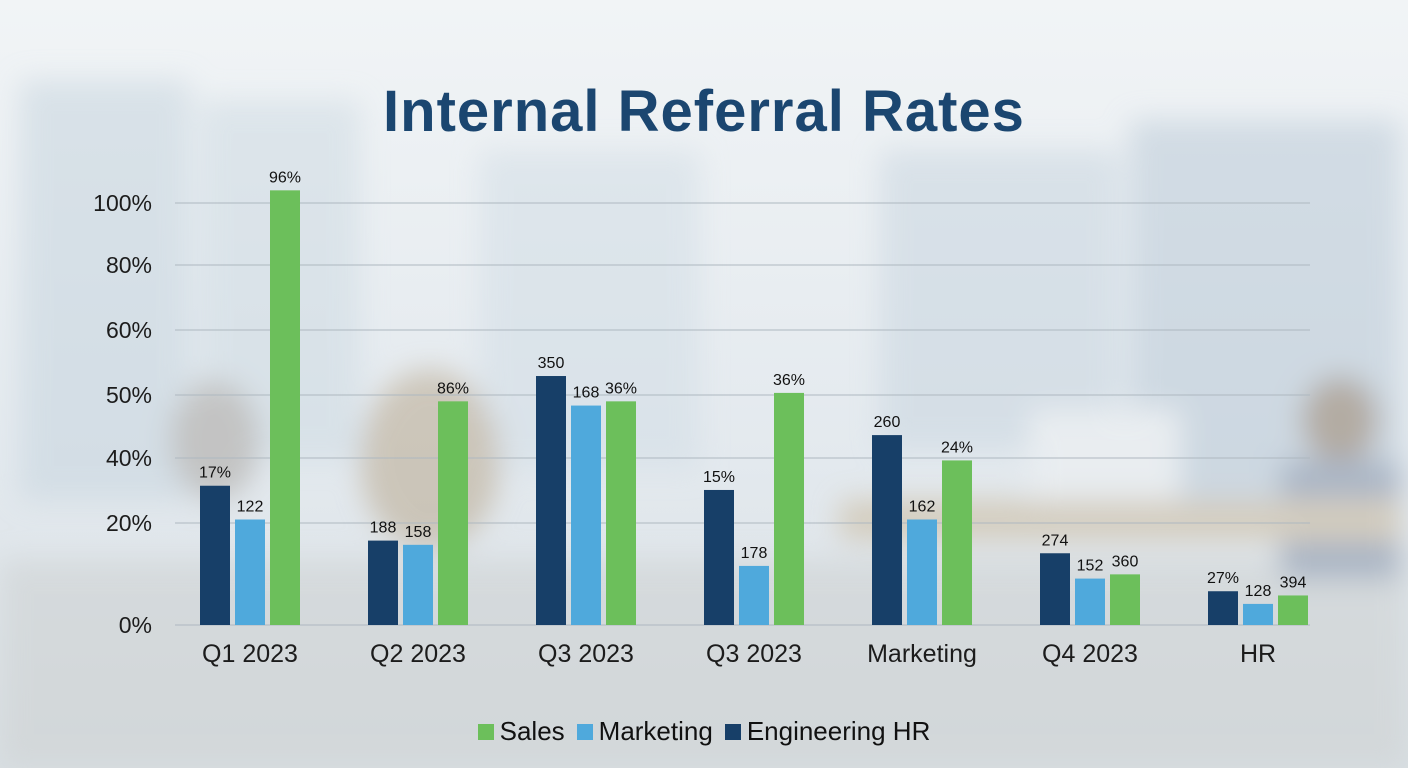 Image resolution: width=1408 pixels, height=768 pixels. I want to click on data-label-engineering-0: 17%, so click(215, 473).